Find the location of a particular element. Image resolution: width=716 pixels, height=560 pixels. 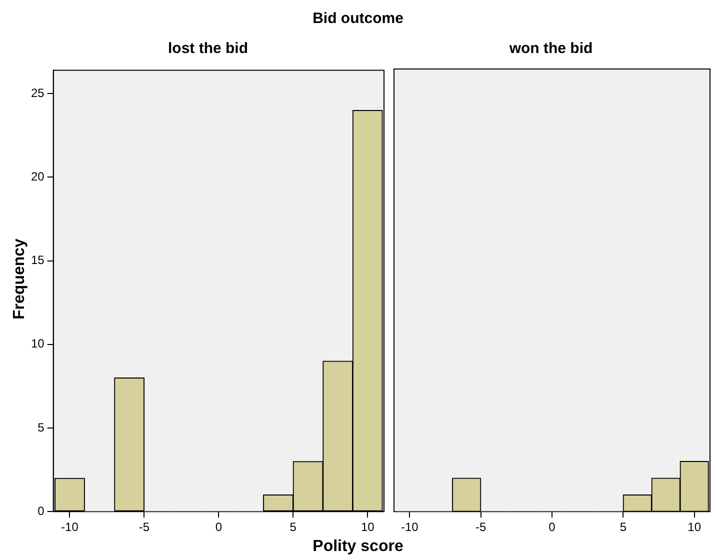

chart-subtitle: won the bid is located at coordinates (551, 49).